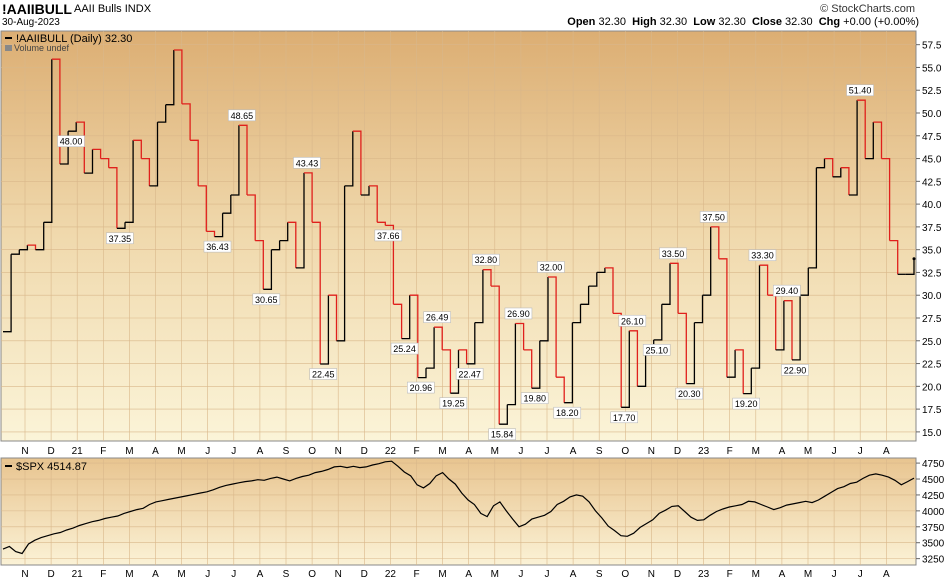 The height and width of the screenshot is (582, 949). I want to click on value-label: 22.47, so click(469, 374).